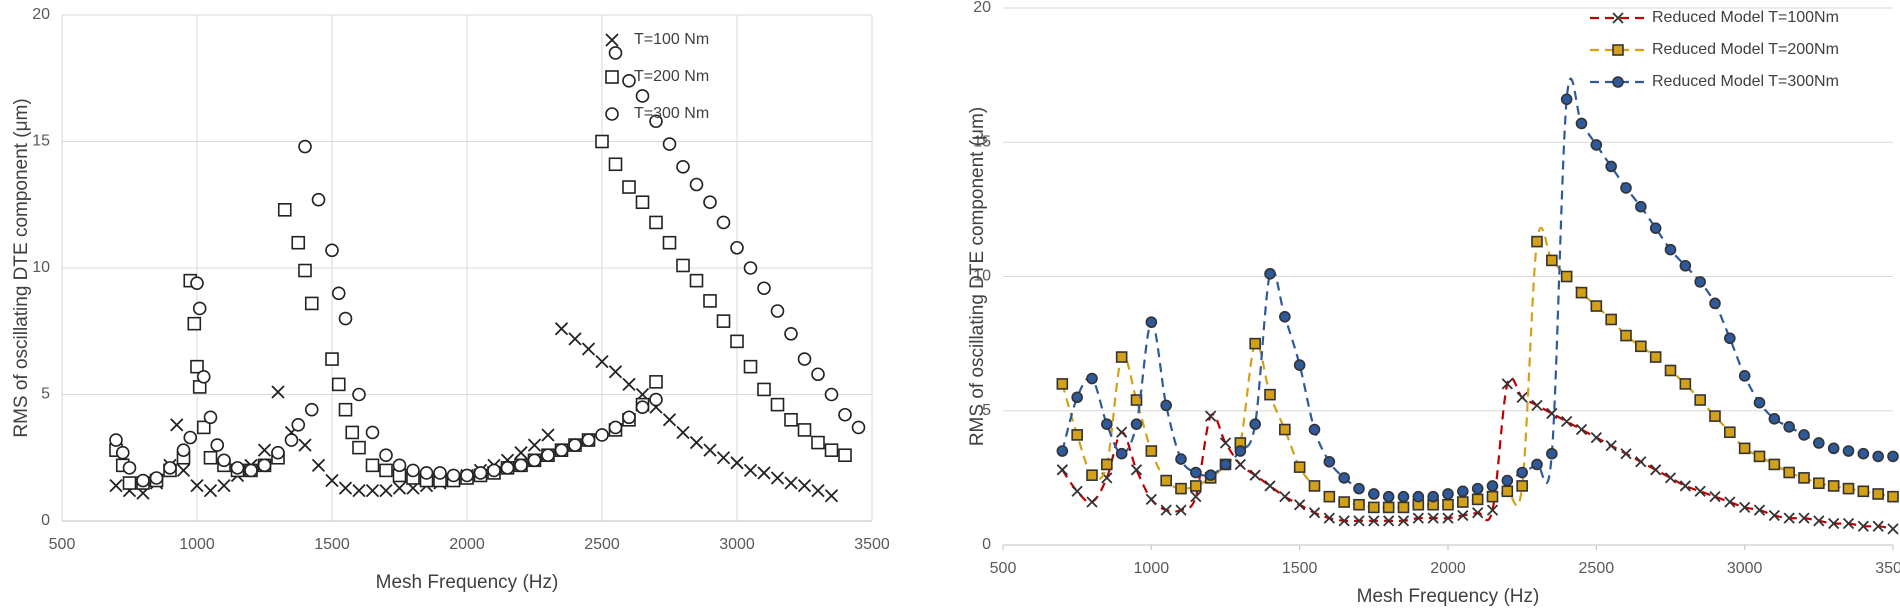 The height and width of the screenshot is (608, 1900). Describe the element at coordinates (1448, 596) in the screenshot. I see `x-axis-title: Mesh Frequency (Hz)` at that location.